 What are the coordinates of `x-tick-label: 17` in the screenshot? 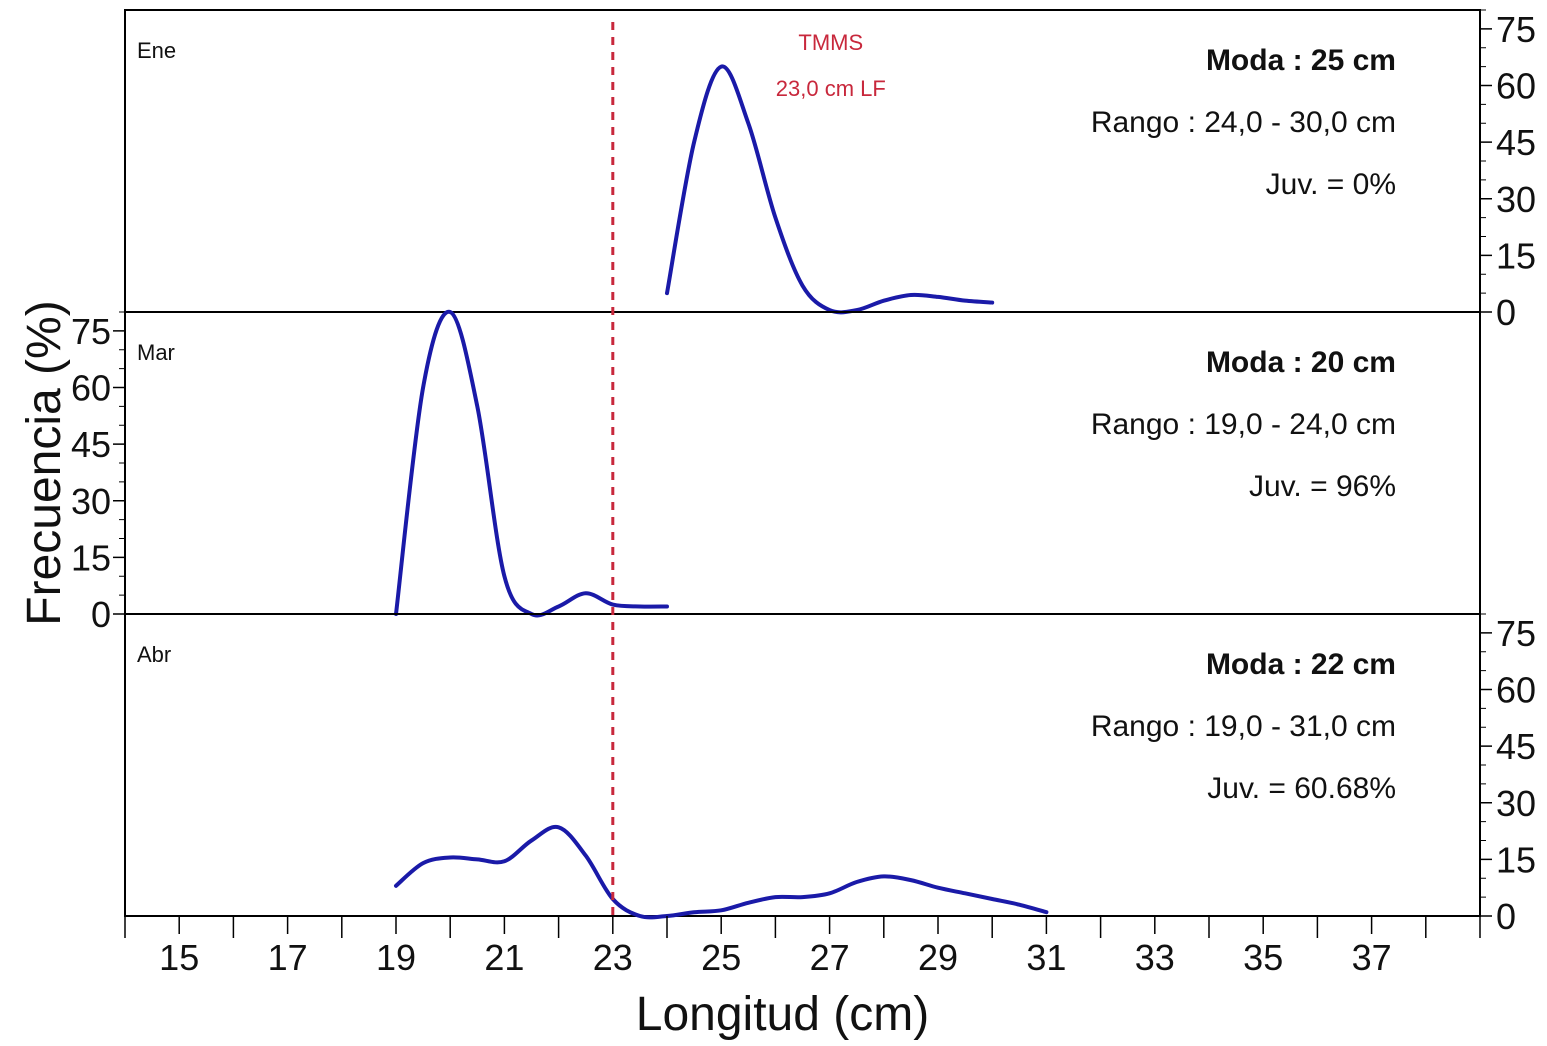 It's located at (288, 957).